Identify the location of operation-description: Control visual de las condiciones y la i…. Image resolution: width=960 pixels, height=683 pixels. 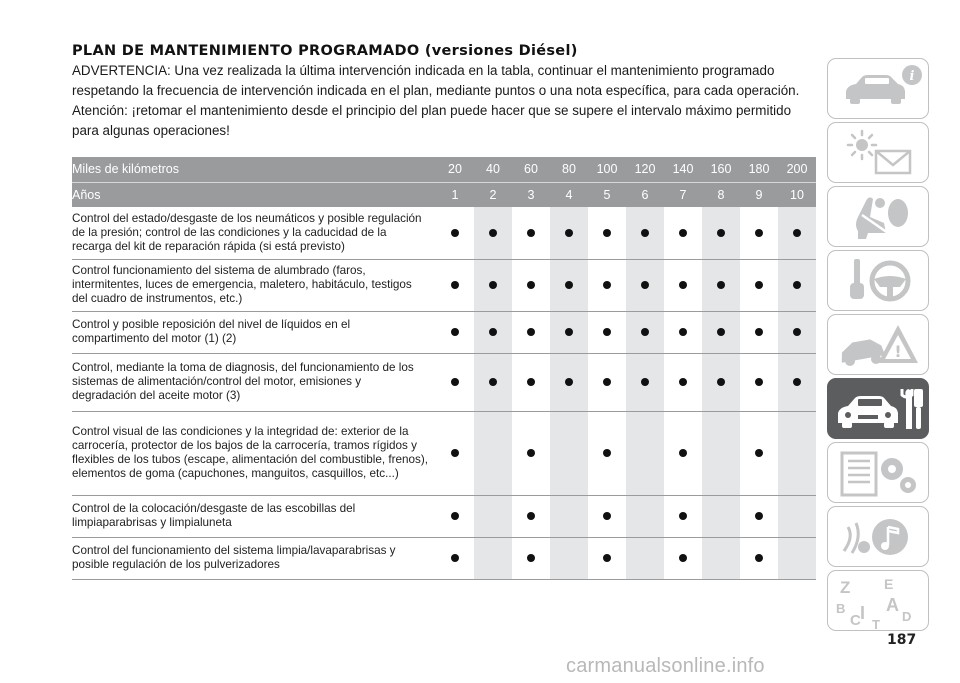
(254, 453).